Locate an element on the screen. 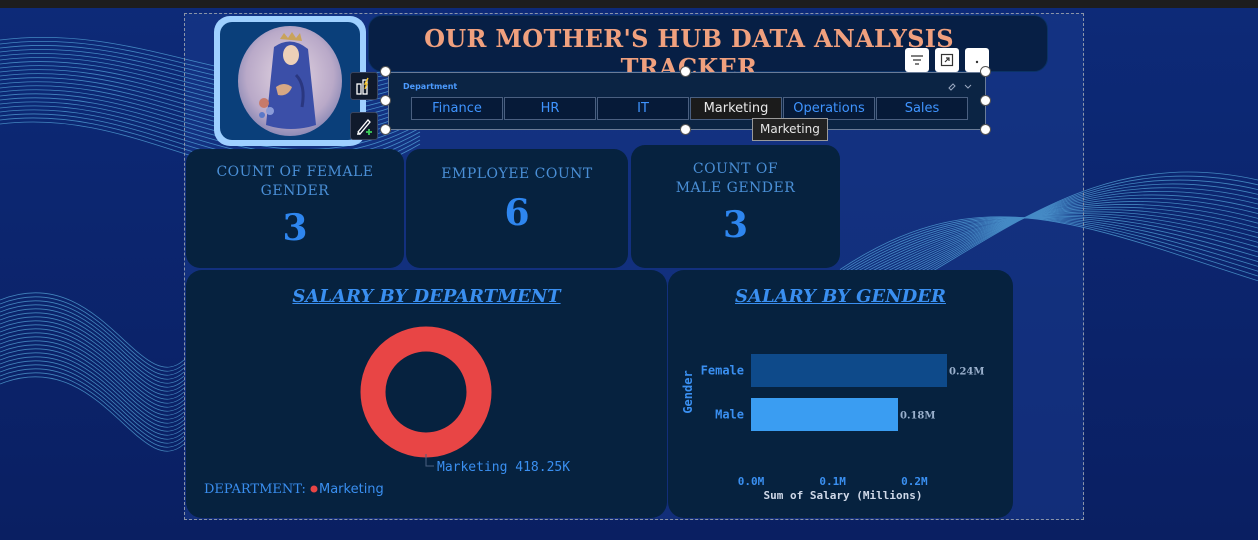 The height and width of the screenshot is (540, 1258). donut-slice-marketing is located at coordinates (426, 392).